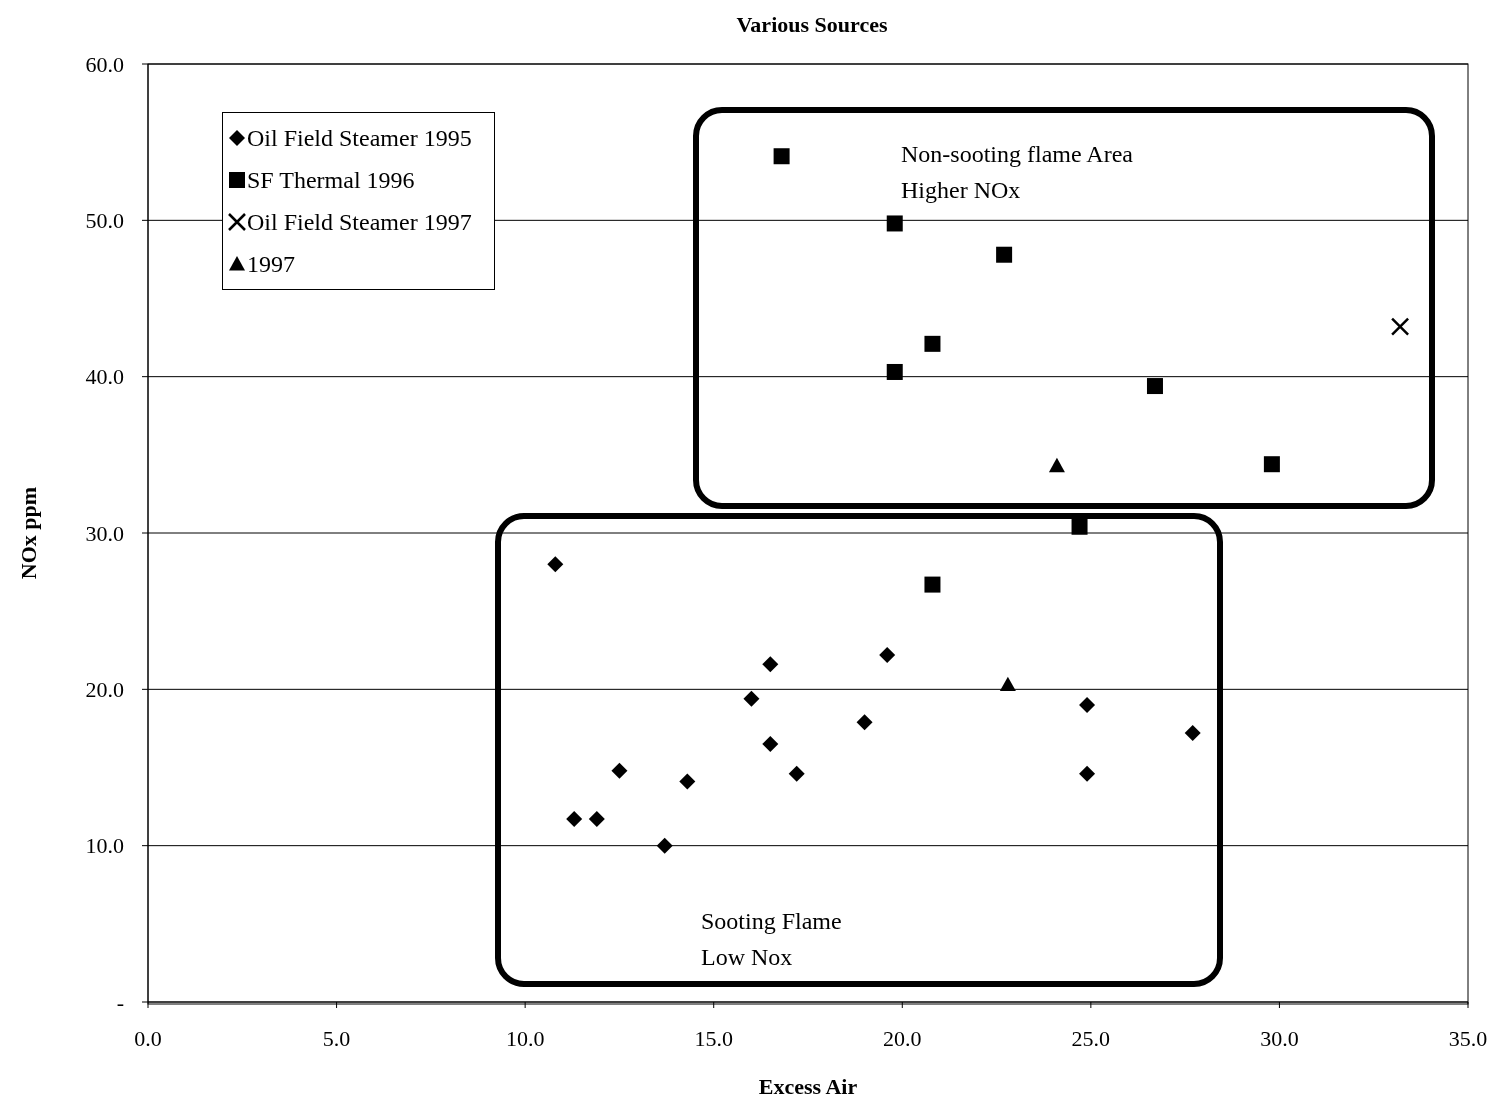 The height and width of the screenshot is (1110, 1490). Describe the element at coordinates (902, 1038) in the screenshot. I see `x-tick-label: 20.0` at that location.